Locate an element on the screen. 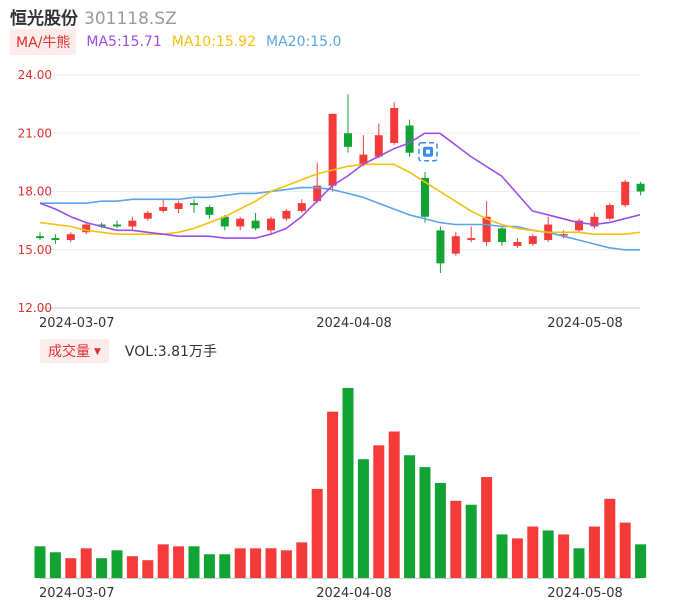 The width and height of the screenshot is (686, 606). y-tick-label: 21.00 is located at coordinates (35, 133).